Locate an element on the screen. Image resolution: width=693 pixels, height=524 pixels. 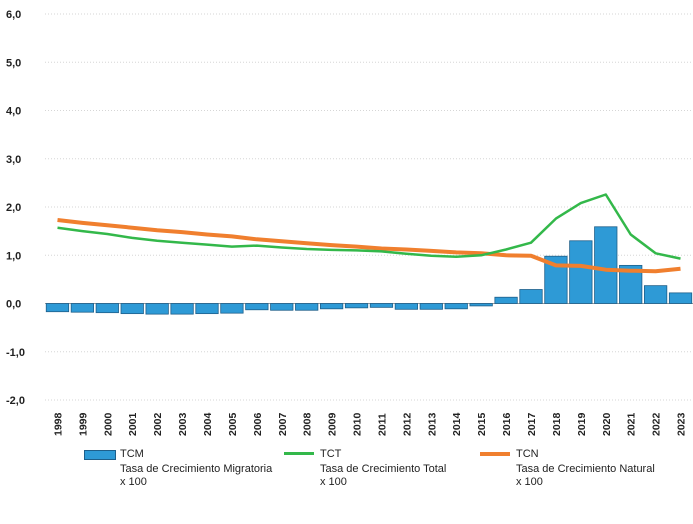
bar-tcm-2011 is located at coordinates (381, 305).